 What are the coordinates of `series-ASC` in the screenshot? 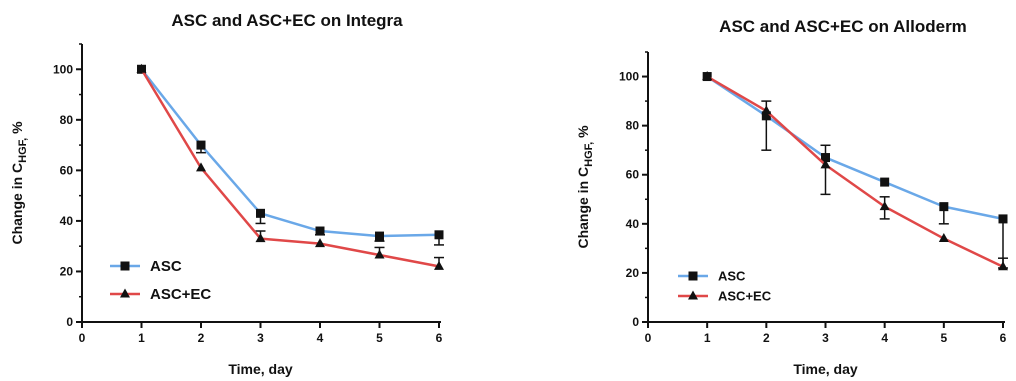 It's located at (290, 155).